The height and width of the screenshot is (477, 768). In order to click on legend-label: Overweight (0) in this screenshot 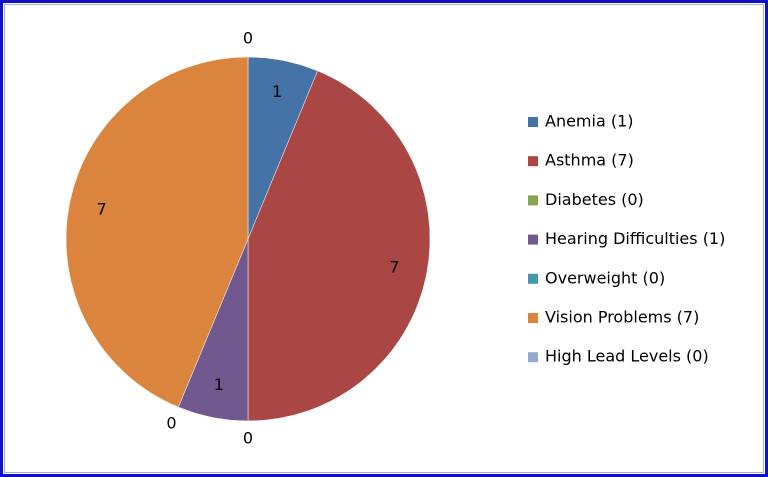, I will do `click(605, 277)`.